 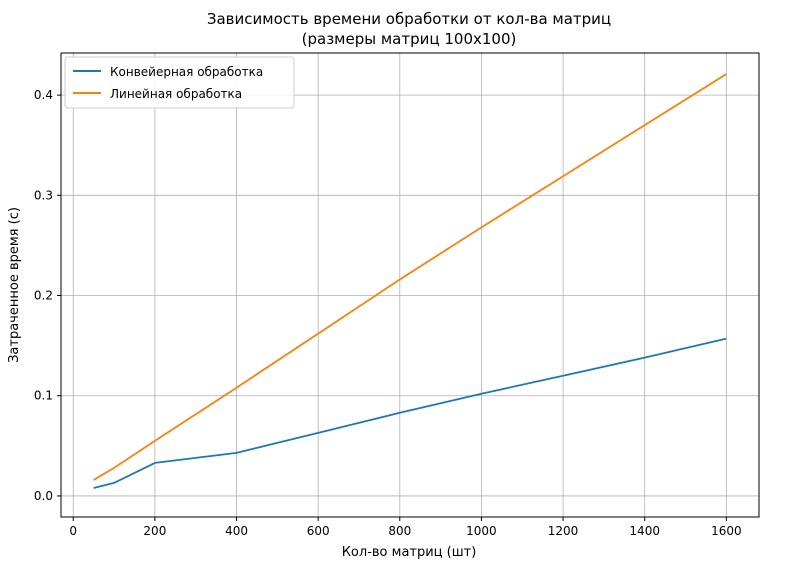 I want to click on x-tick-label: 600, so click(x=318, y=531).